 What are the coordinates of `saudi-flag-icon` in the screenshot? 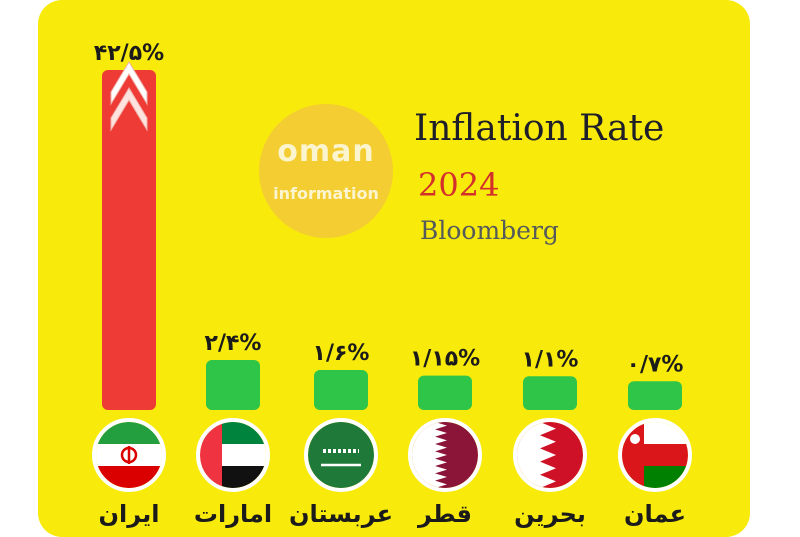 It's located at (341, 455).